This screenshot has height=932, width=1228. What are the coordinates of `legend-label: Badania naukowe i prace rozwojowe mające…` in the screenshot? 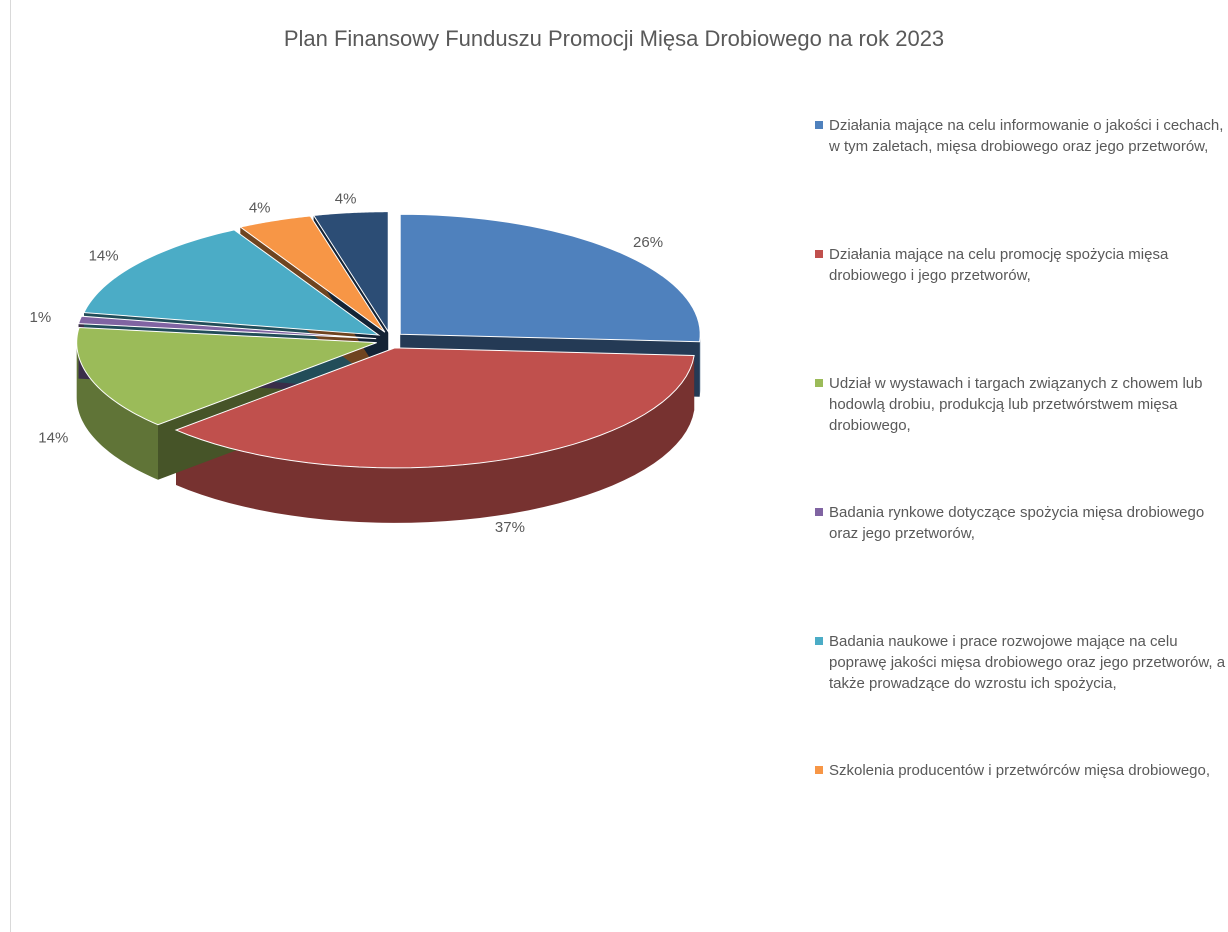 It's located at (1027, 662).